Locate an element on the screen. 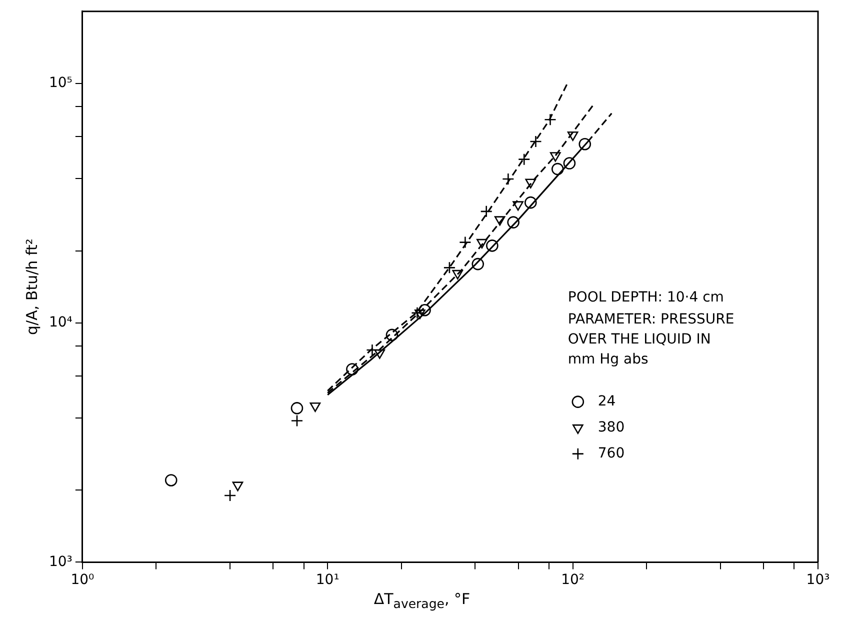  x-tick-label: 10² is located at coordinates (573, 580).